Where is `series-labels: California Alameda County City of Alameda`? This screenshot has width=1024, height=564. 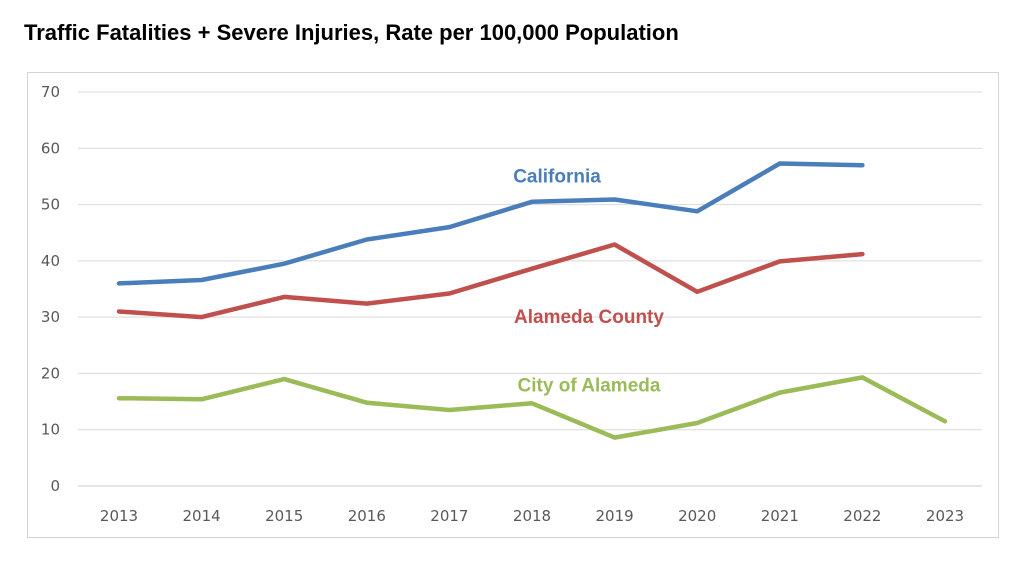
series-labels: California Alameda County City of Alameda is located at coordinates (588, 281).